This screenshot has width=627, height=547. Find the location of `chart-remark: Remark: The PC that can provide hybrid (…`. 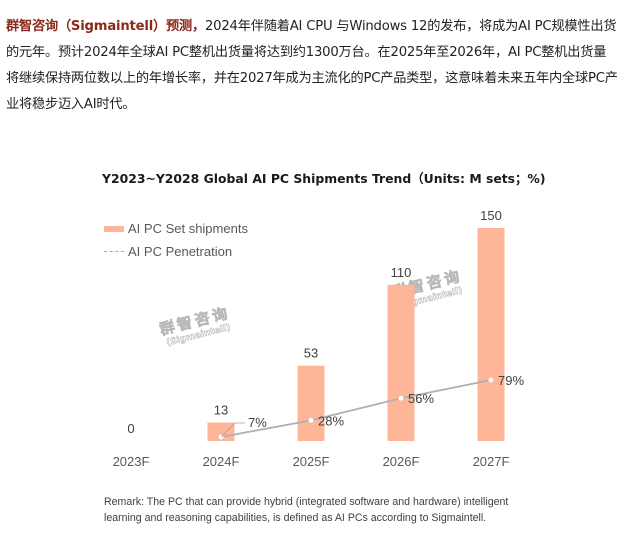

chart-remark: Remark: The PC that can provide hybrid (… is located at coordinates (306, 510).